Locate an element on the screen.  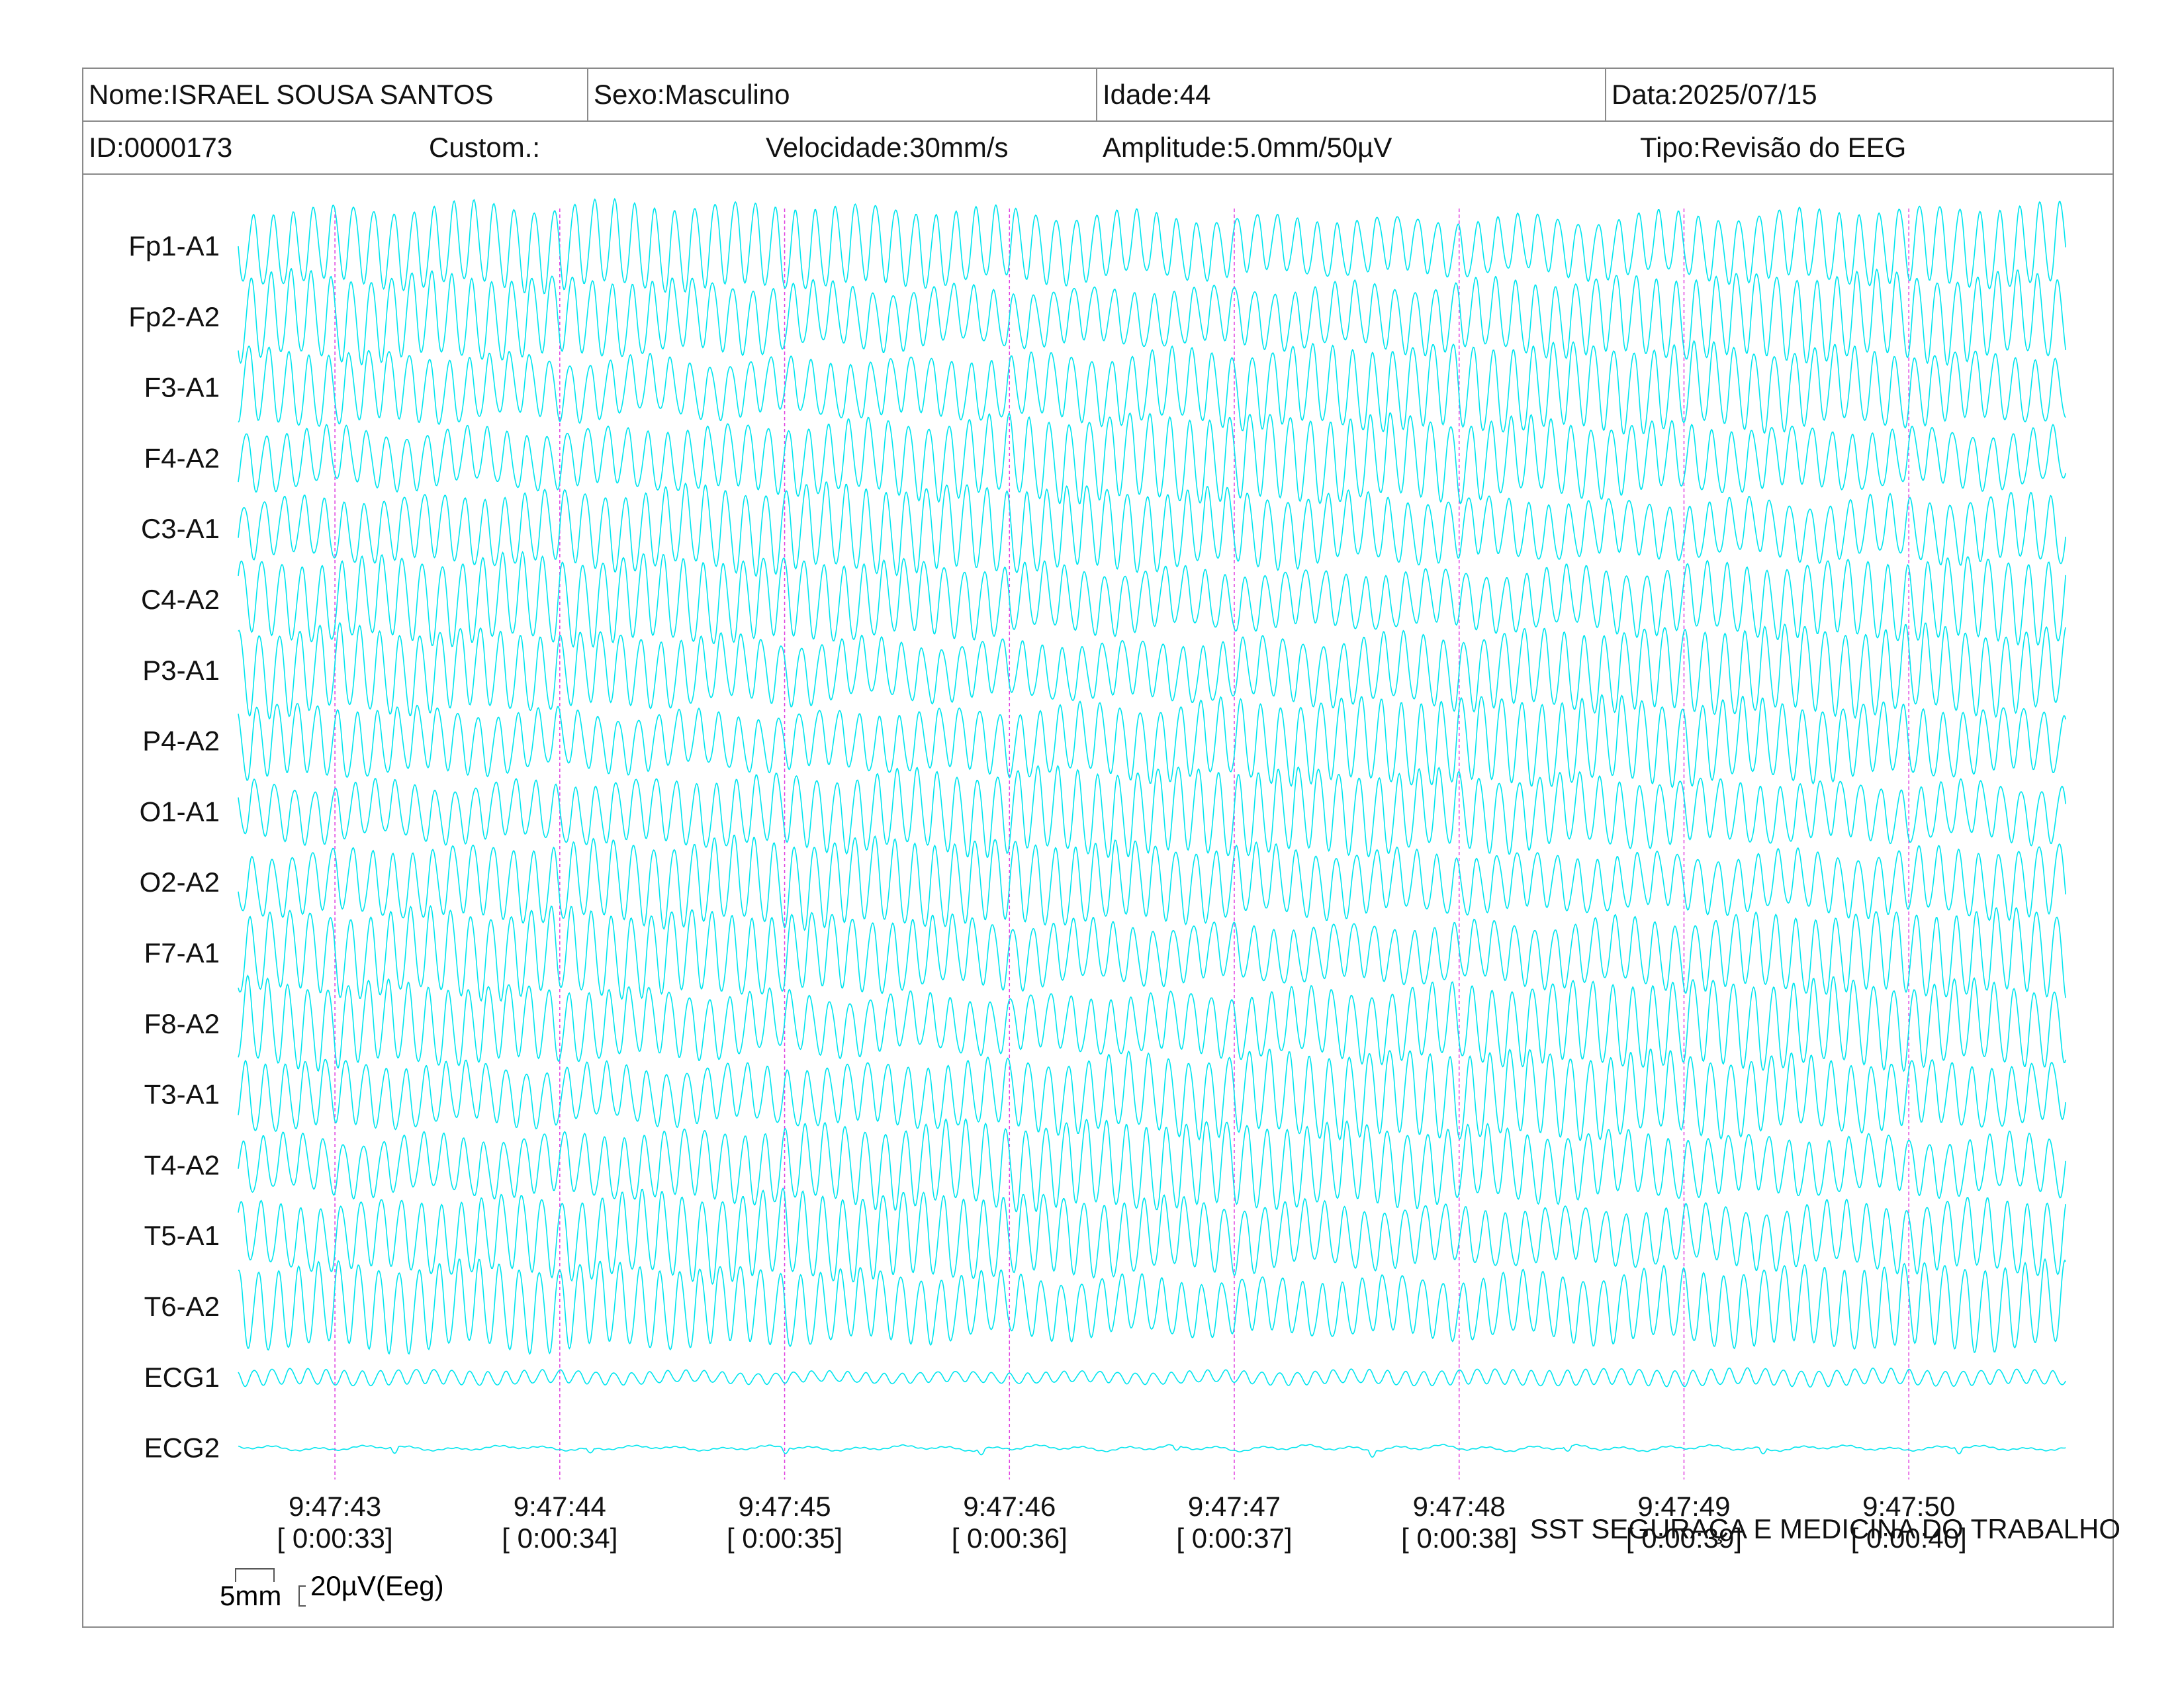
channel-label: Fp2-A2 is located at coordinates (174, 316).